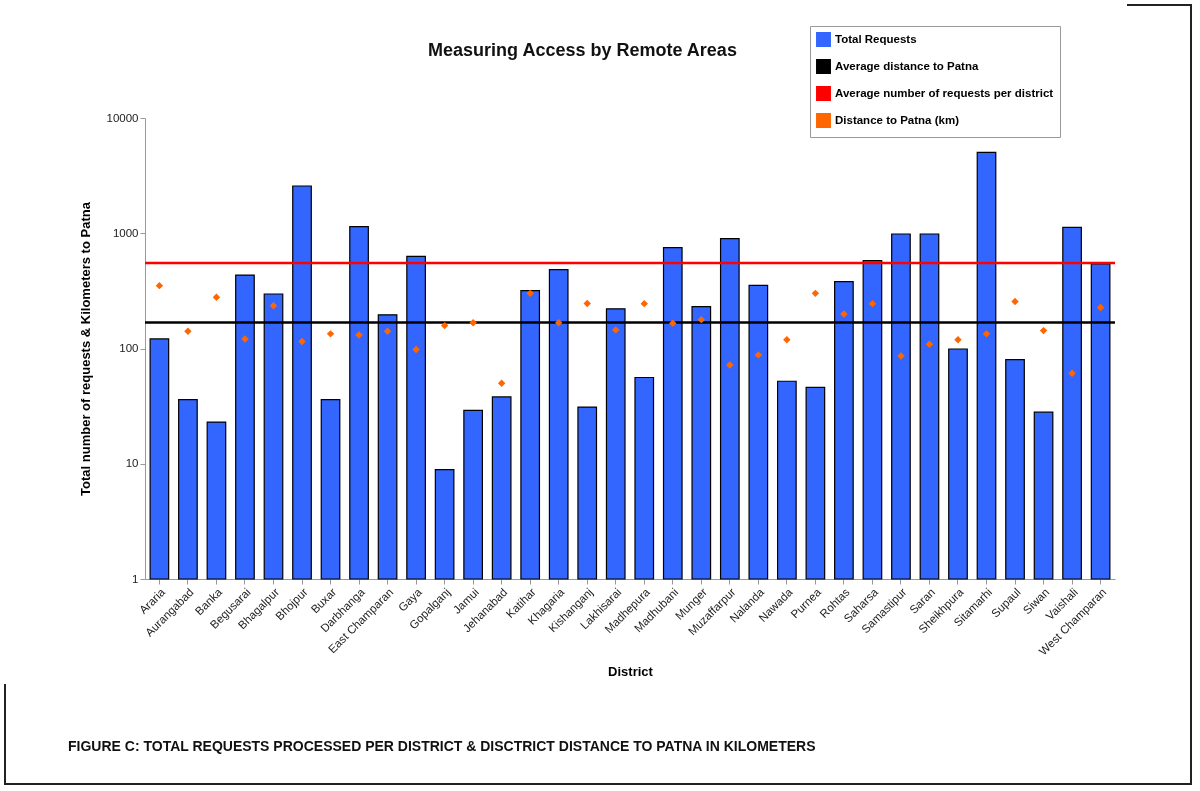  I want to click on text: FIGURE C: TOTAL REQUESTS PROCESSED PER DISTRICT & DISCTRICT DISTANCE TO PATNA IN KILOMETERS, so click(442, 746).